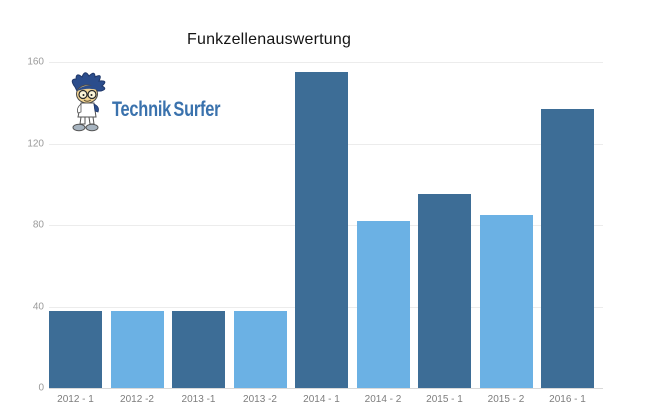 This screenshot has height=420, width=660. Describe the element at coordinates (198, 233) in the screenshot. I see `bar-column: 2013 -1` at that location.